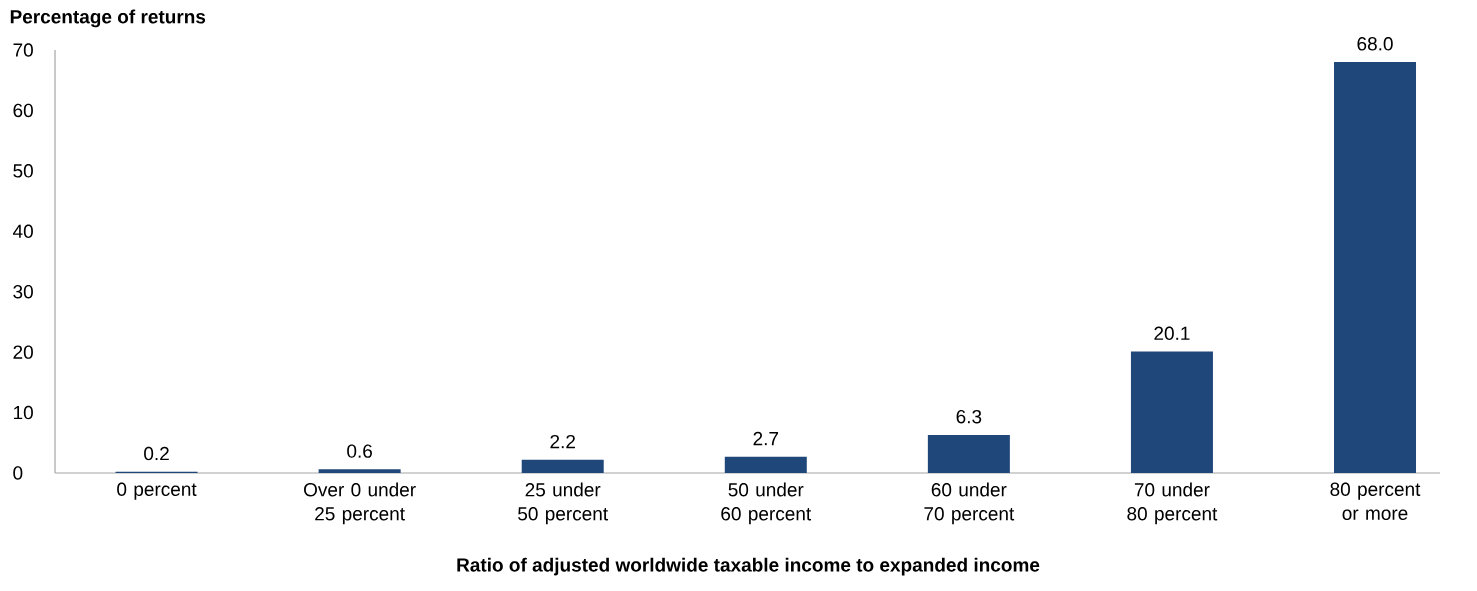 The image size is (1477, 591). What do you see at coordinates (359, 451) in the screenshot?
I see `data-label: 0.6` at bounding box center [359, 451].